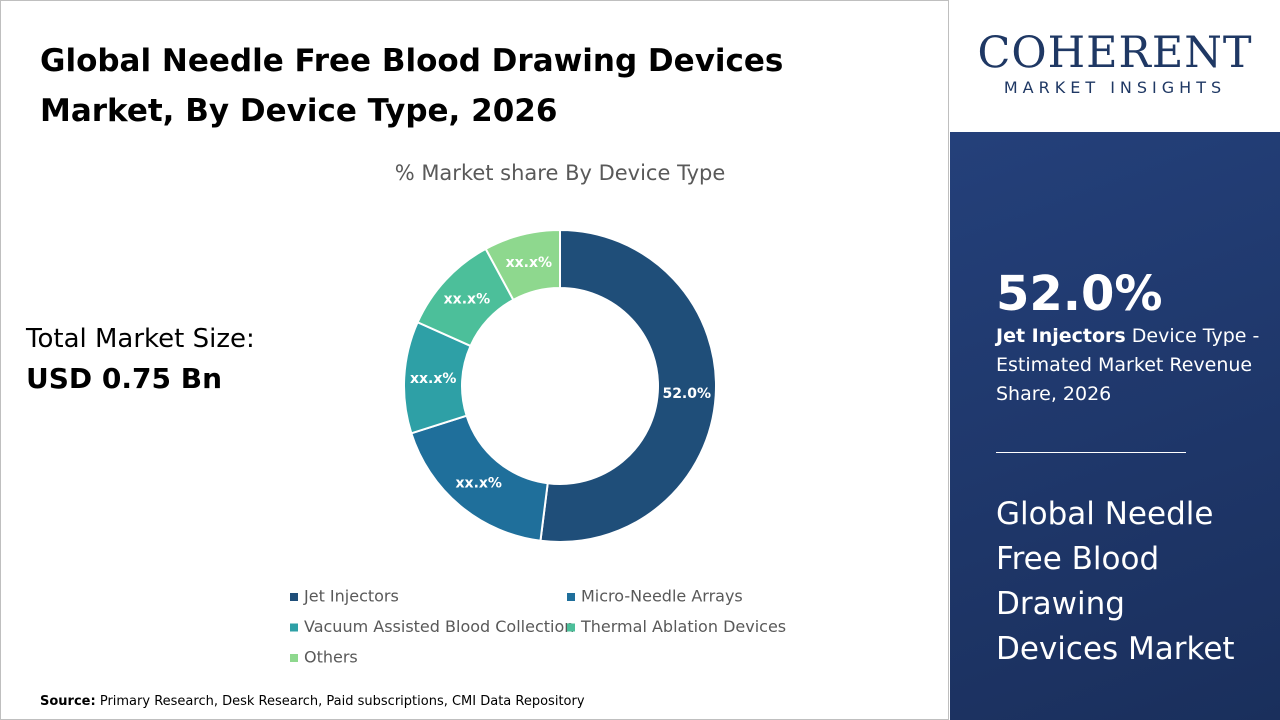 The image size is (1280, 720). What do you see at coordinates (140, 339) in the screenshot?
I see `market-size-label: Total Market Size:` at bounding box center [140, 339].